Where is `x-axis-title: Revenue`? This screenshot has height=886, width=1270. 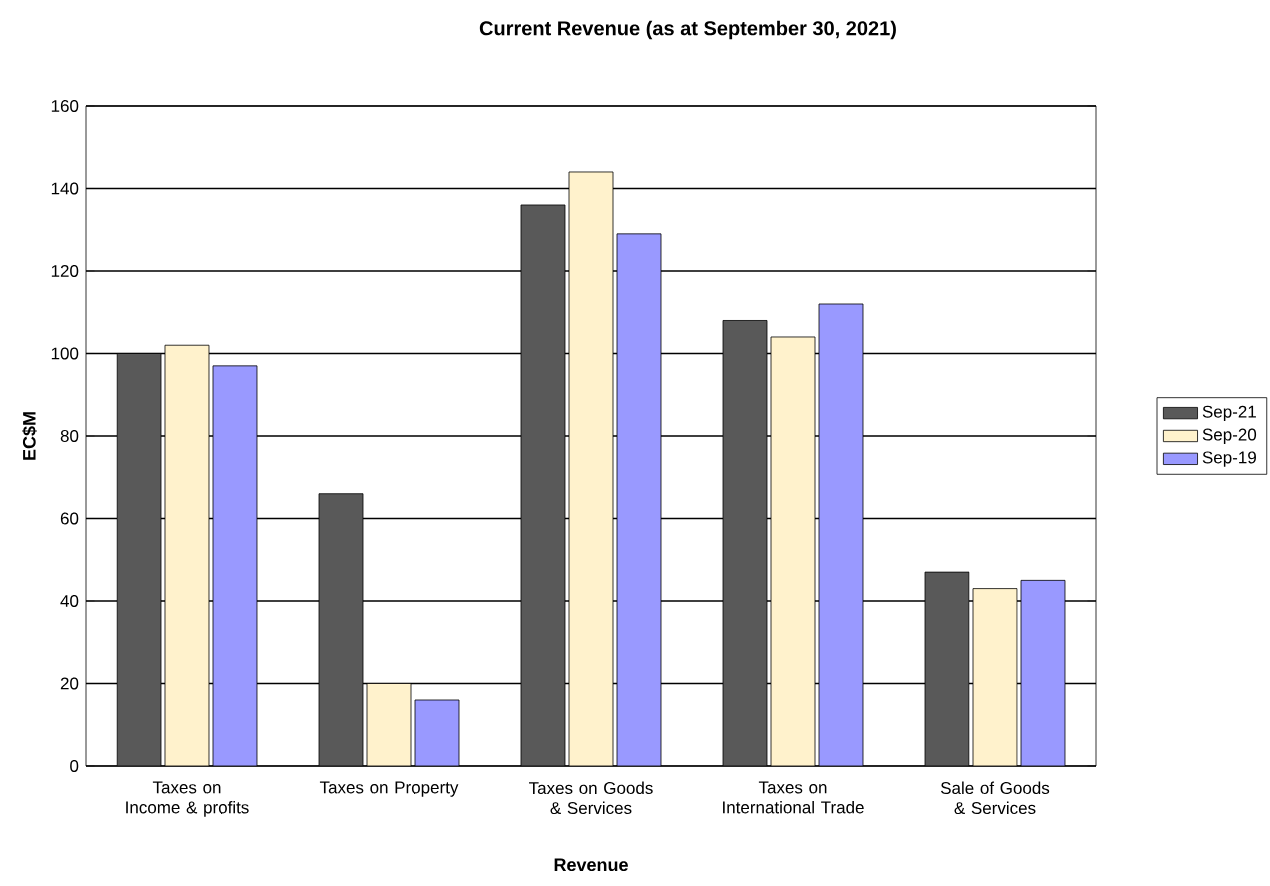 x-axis-title: Revenue is located at coordinates (591, 865).